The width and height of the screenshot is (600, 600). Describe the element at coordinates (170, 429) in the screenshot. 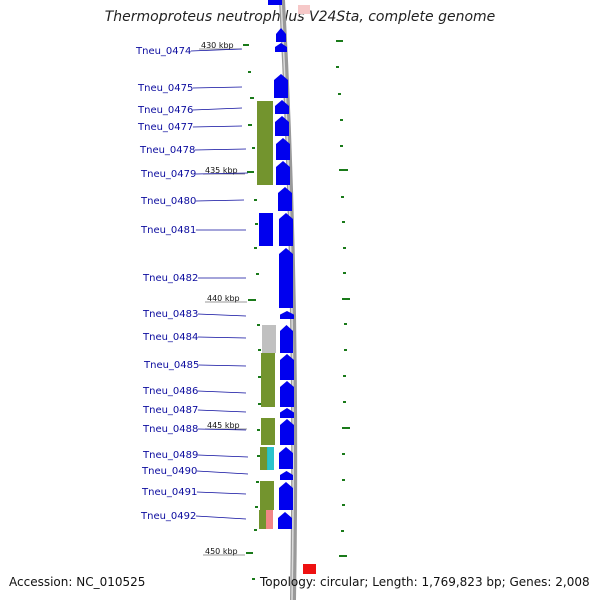

I see `gene-label: Tneu_0488` at that location.